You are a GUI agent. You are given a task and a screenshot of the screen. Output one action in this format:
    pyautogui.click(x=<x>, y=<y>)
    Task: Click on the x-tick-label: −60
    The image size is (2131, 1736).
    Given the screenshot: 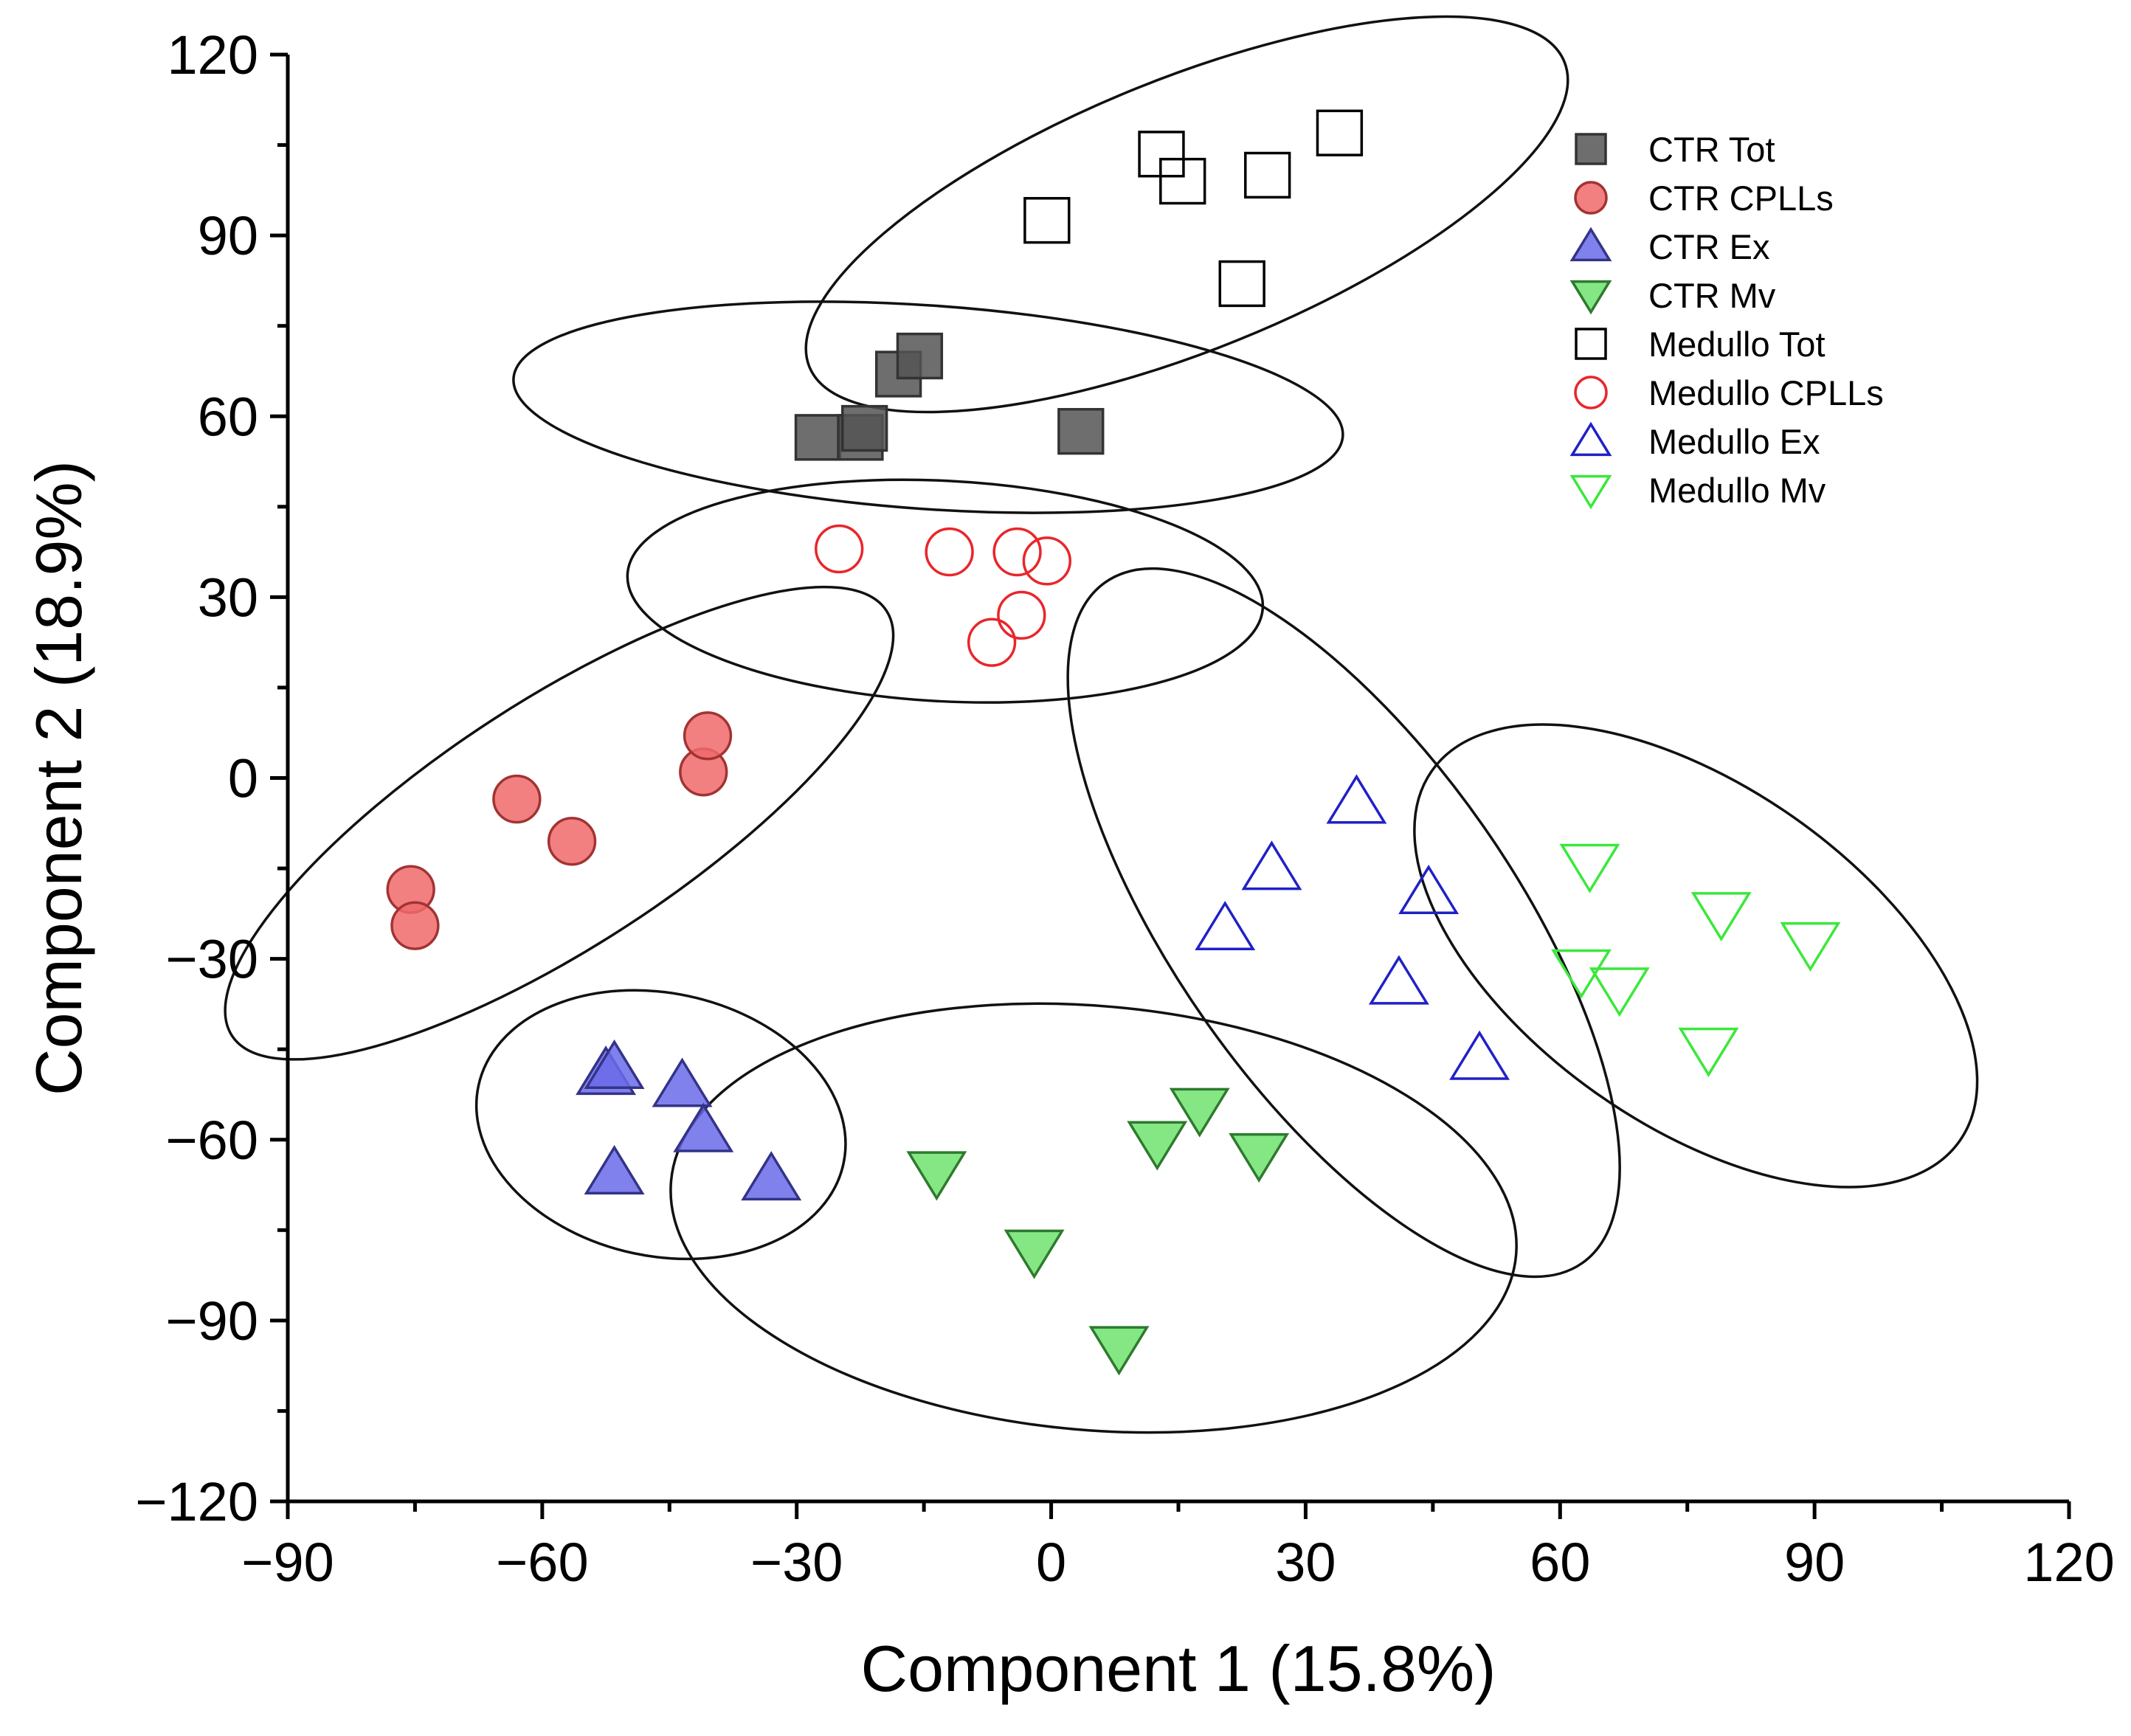 What is the action you would take?
    pyautogui.click(x=542, y=1562)
    